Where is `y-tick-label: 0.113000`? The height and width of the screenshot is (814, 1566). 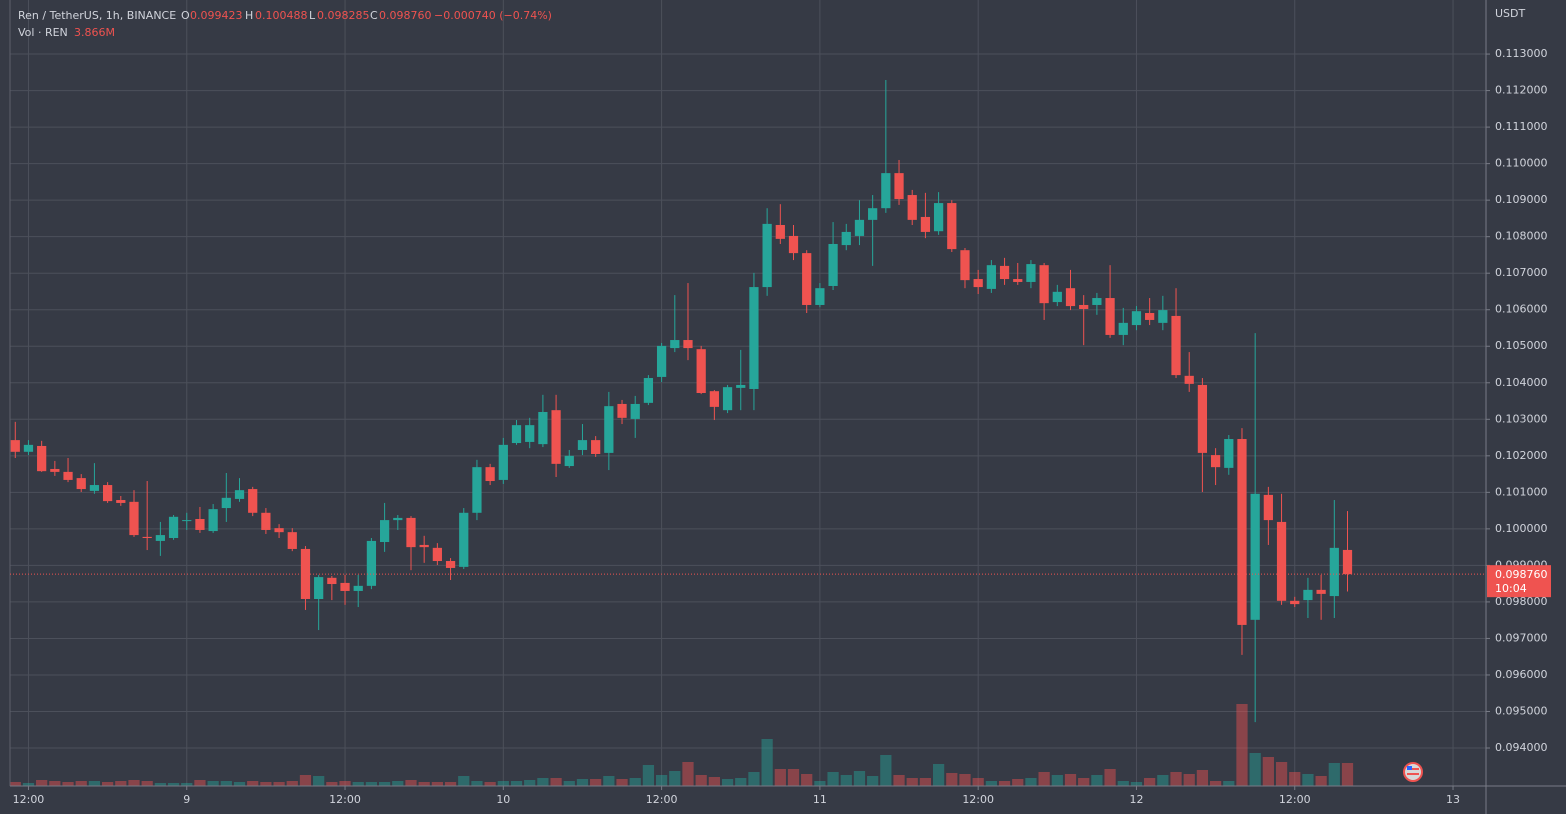
y-tick-label: 0.113000 is located at coordinates (1521, 53).